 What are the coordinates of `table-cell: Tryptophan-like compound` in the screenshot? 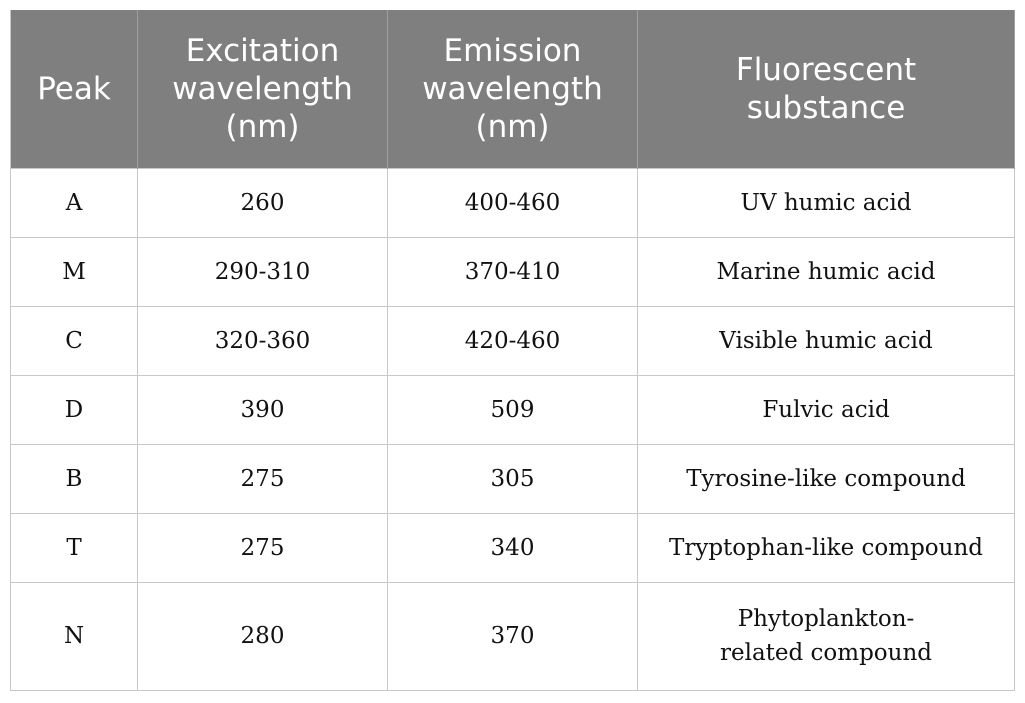 It's located at (826, 547).